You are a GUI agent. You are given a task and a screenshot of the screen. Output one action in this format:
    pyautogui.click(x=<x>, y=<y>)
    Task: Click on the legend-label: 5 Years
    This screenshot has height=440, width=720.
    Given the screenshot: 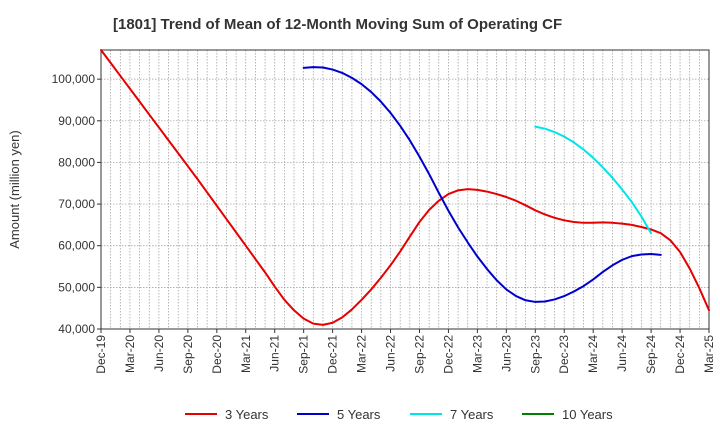 What is the action you would take?
    pyautogui.click(x=359, y=414)
    